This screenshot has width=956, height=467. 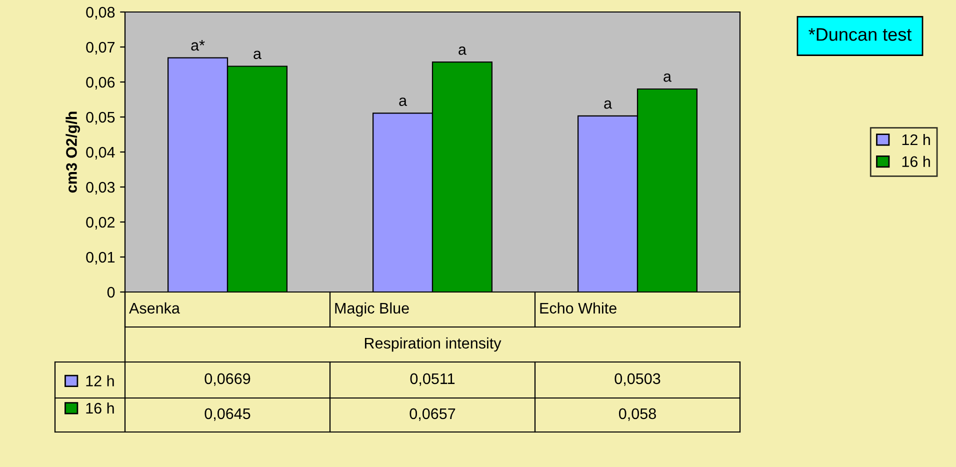 I want to click on text: 12 h, so click(x=916, y=140).